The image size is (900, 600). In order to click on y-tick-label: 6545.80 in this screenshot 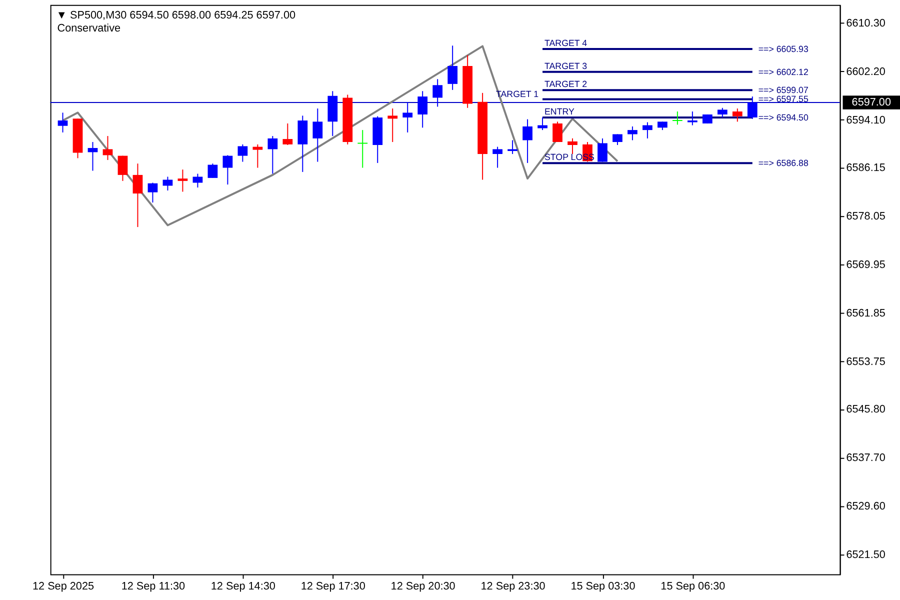, I will do `click(866, 410)`.